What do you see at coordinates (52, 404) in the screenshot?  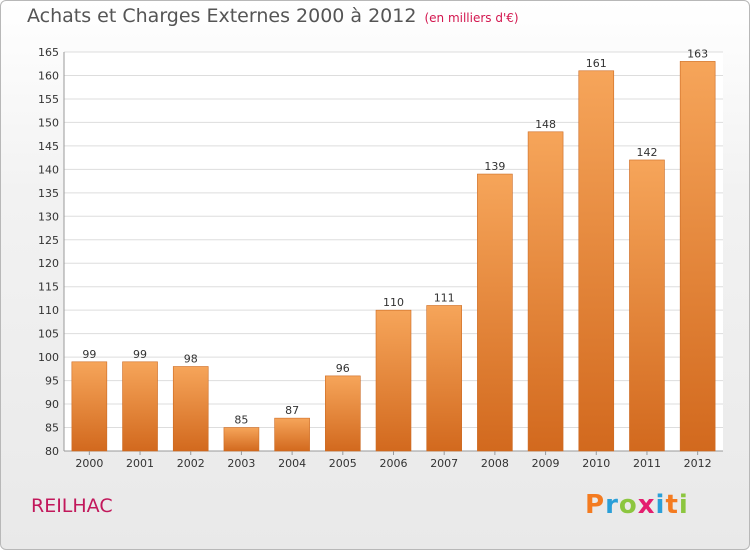 I see `y-tick-label: 90` at bounding box center [52, 404].